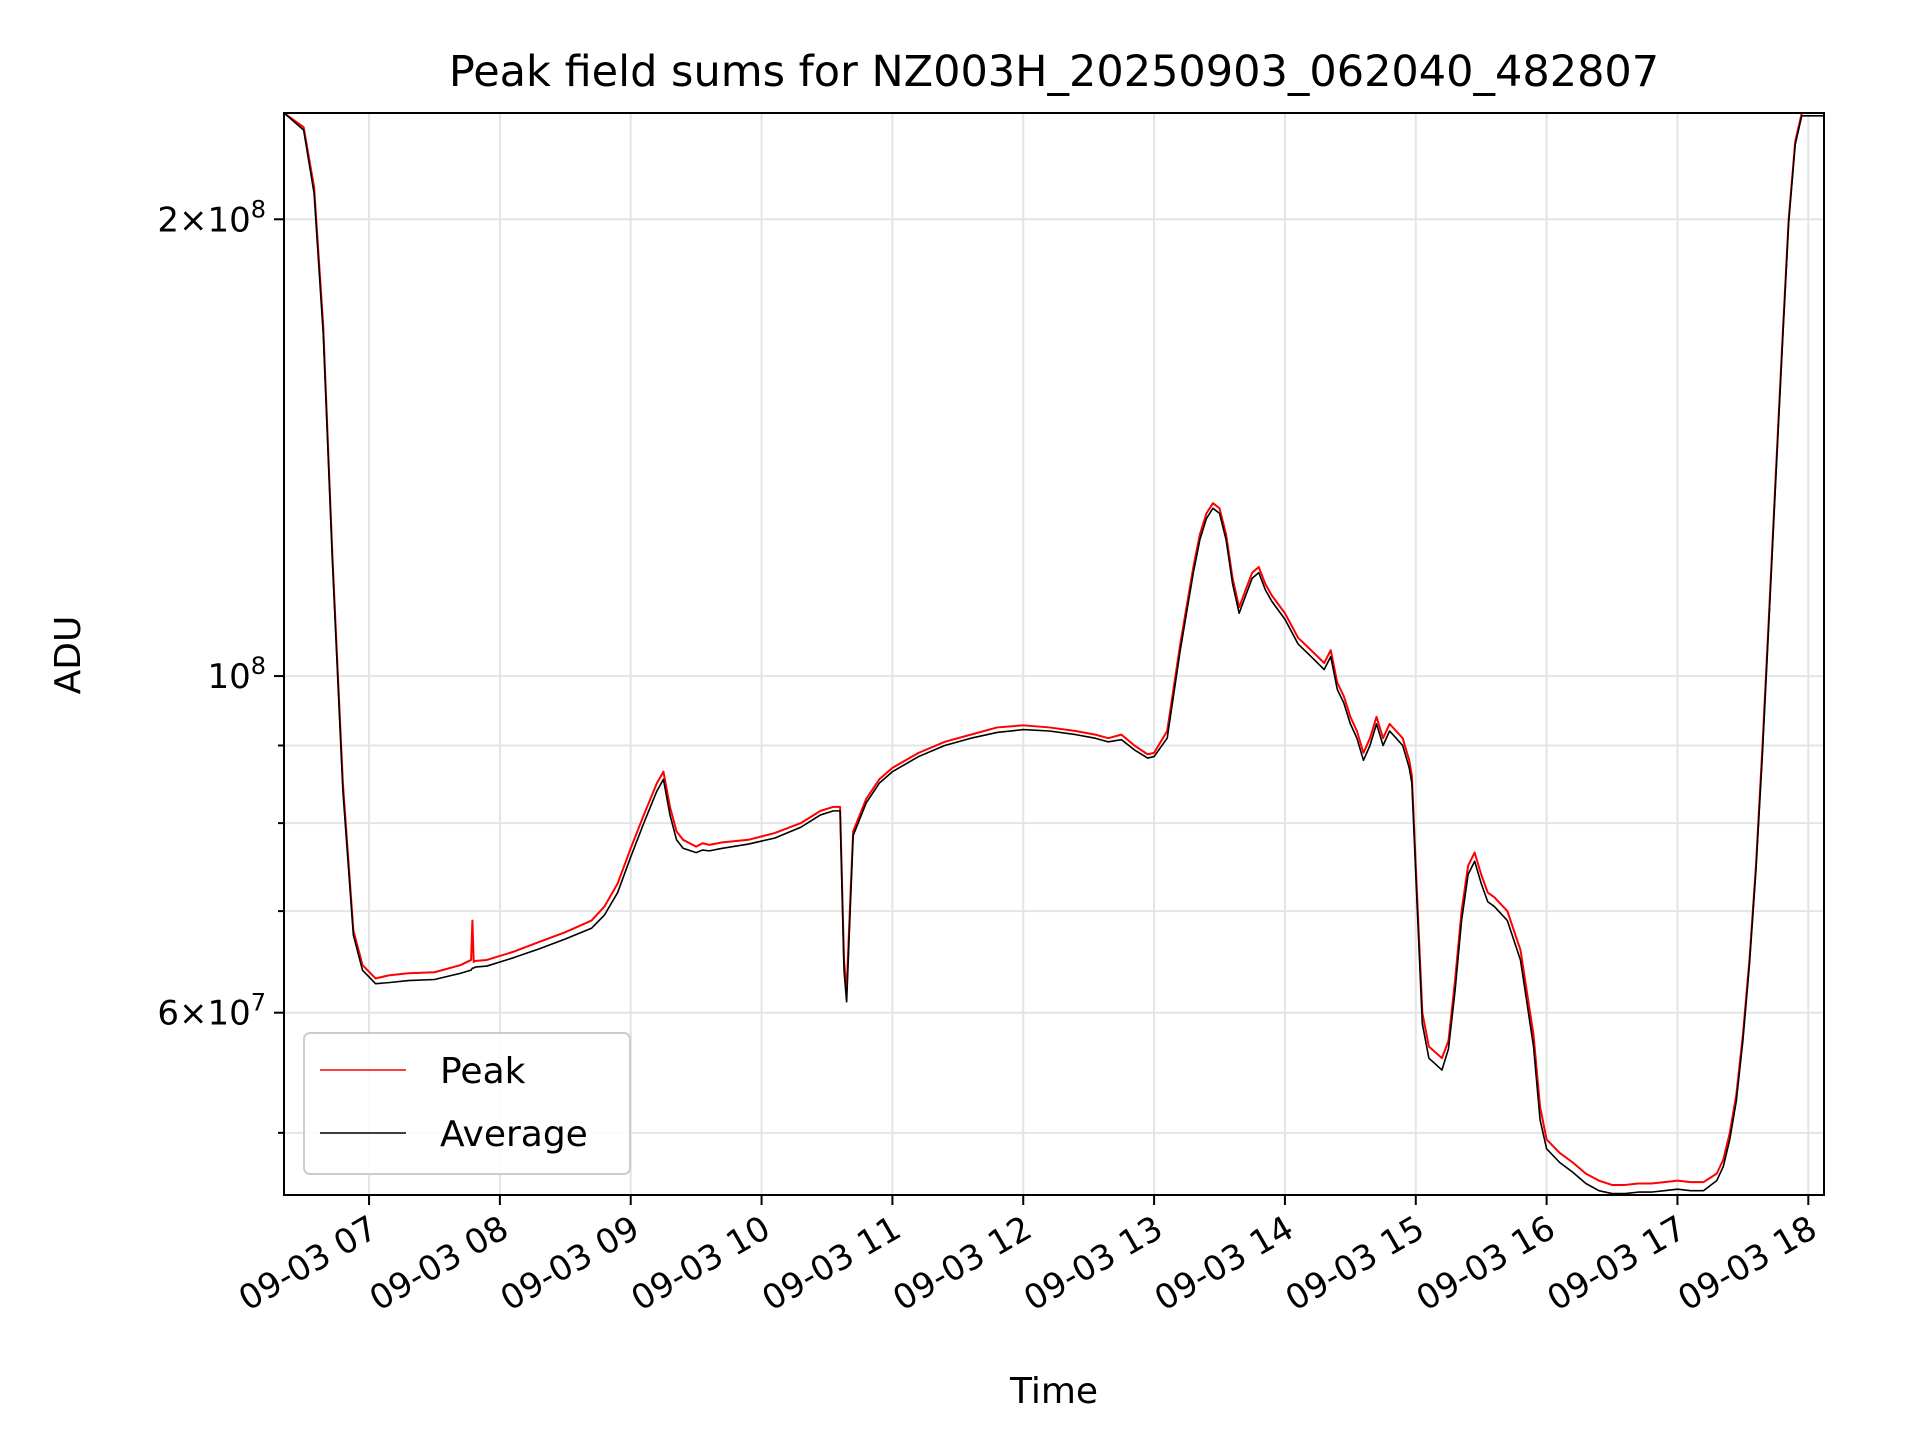  Describe the element at coordinates (483, 1071) in the screenshot. I see `legend-label-peak: Peak` at that location.